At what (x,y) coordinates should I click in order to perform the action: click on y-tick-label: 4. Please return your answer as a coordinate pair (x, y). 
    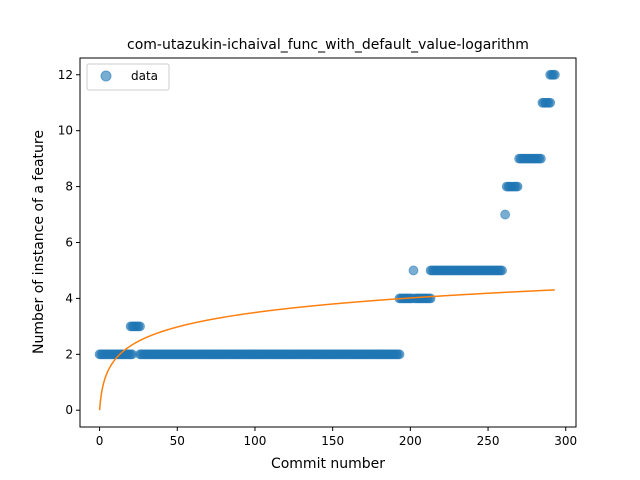
    Looking at the image, I should click on (69, 298).